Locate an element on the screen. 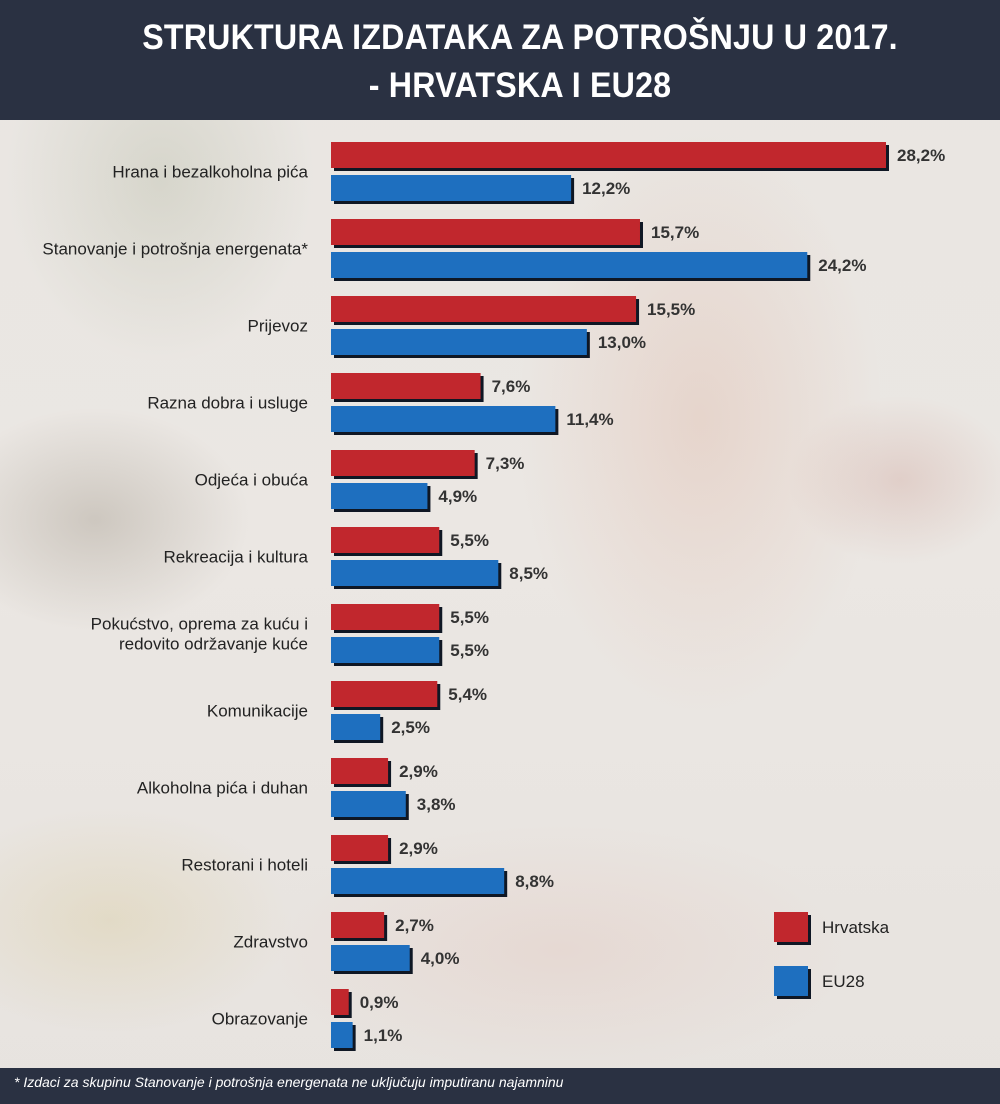 This screenshot has height=1104, width=1000. category-label: Pokućstvo, oprema za kuću i is located at coordinates (199, 624).